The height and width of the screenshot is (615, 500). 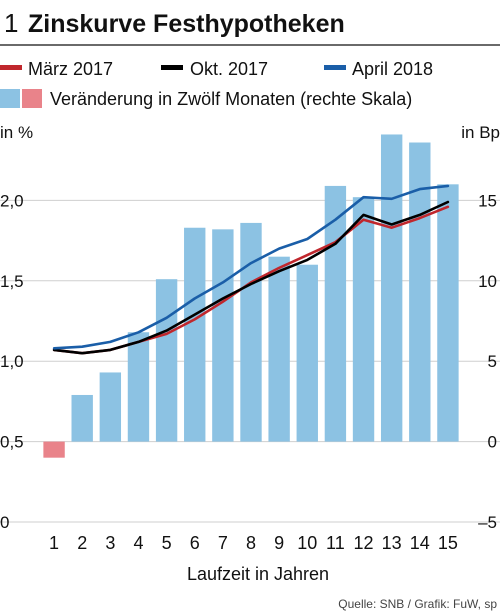 I want to click on x-tick-label: 11, so click(x=335, y=543).